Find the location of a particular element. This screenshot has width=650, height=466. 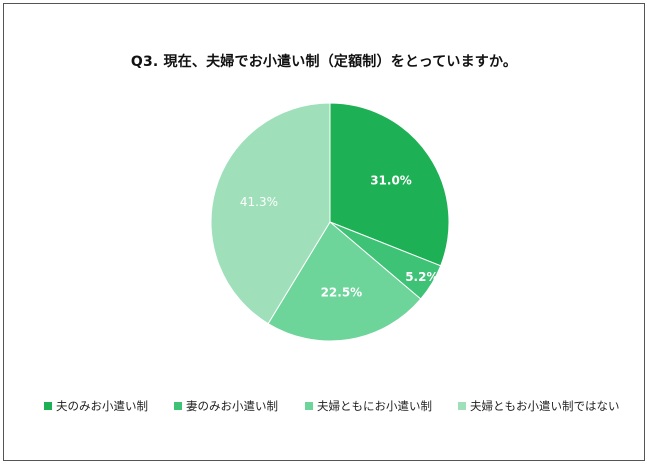

legend-swatch-neither is located at coordinates (462, 406).